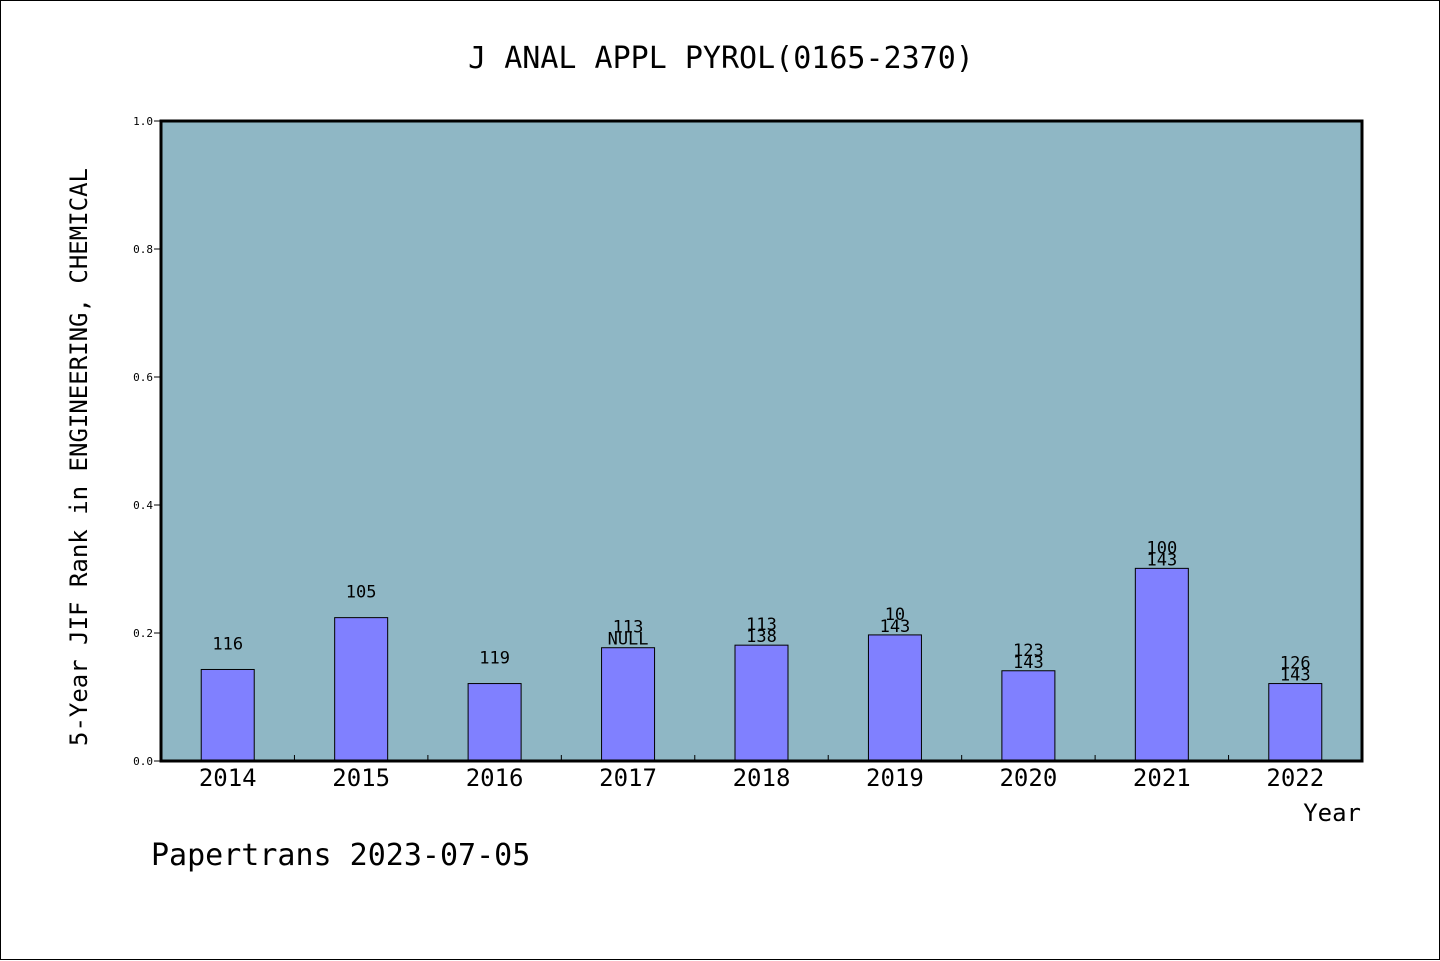  Describe the element at coordinates (1028, 778) in the screenshot. I see `x-tick-label: 2020` at that location.